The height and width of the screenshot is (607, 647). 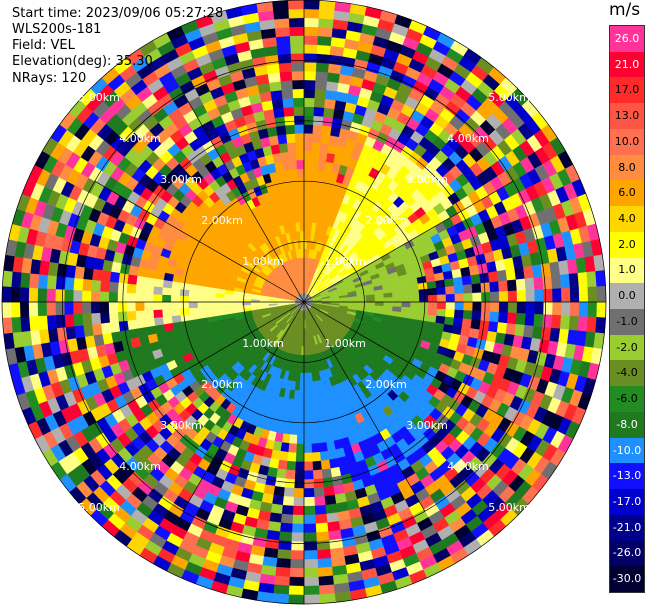 What do you see at coordinates (627, 244) in the screenshot?
I see `colorbar-tick-label: 2.0` at bounding box center [627, 244].